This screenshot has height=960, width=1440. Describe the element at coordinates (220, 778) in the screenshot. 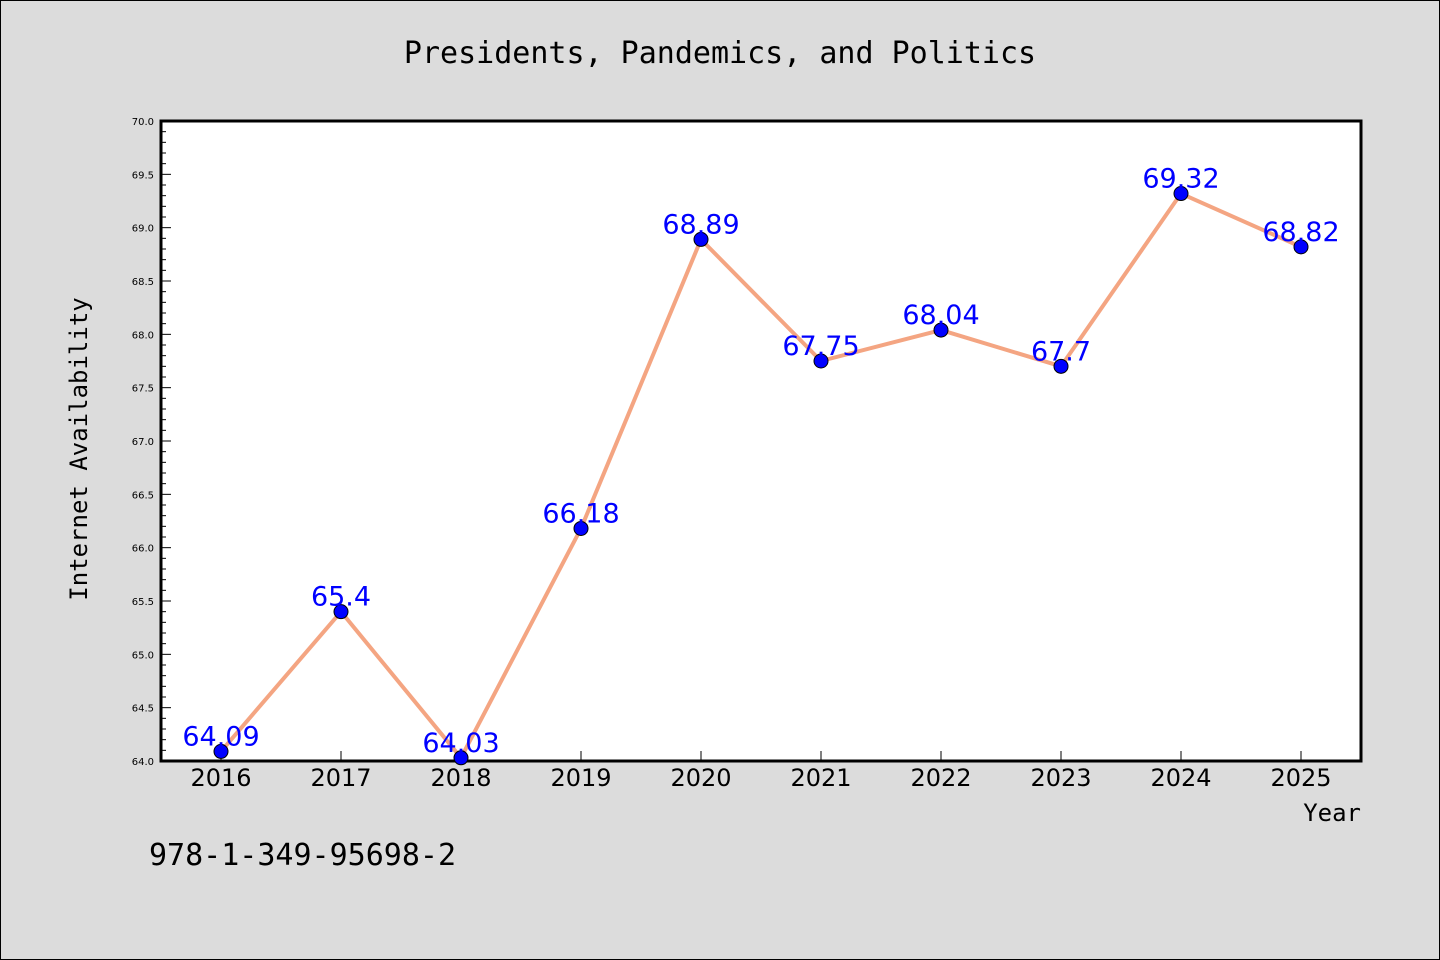

I see `x-tick-label: 2016` at that location.